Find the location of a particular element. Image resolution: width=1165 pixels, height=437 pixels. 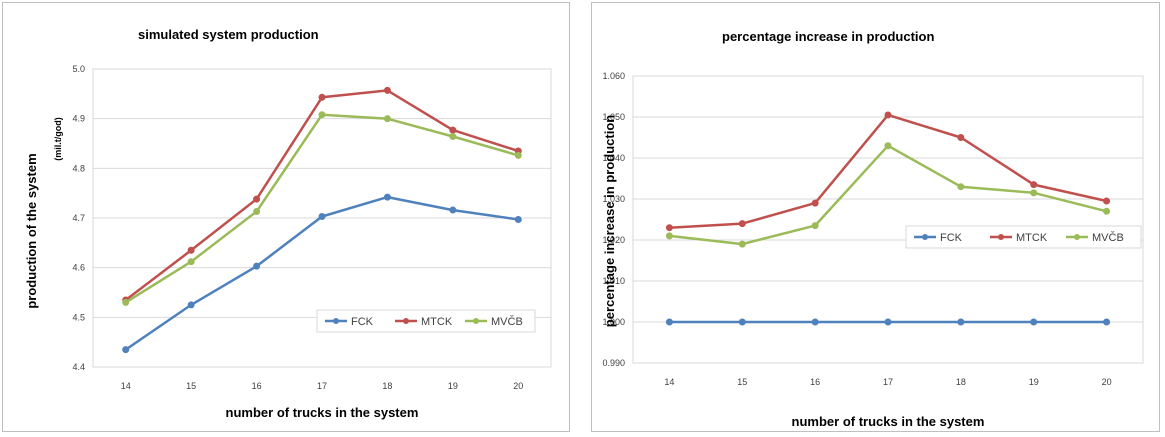

y-tick-label: 4.9 is located at coordinates (78, 119).